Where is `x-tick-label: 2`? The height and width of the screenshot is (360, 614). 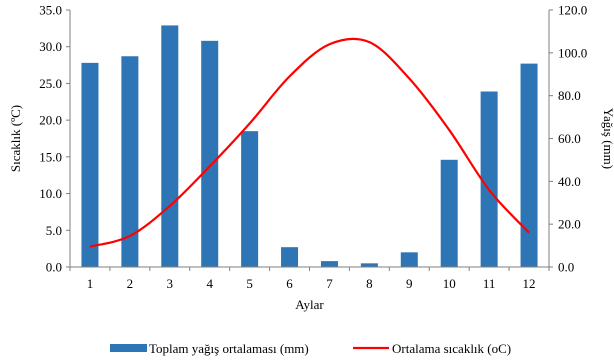
x-tick-label: 2 is located at coordinates (130, 283).